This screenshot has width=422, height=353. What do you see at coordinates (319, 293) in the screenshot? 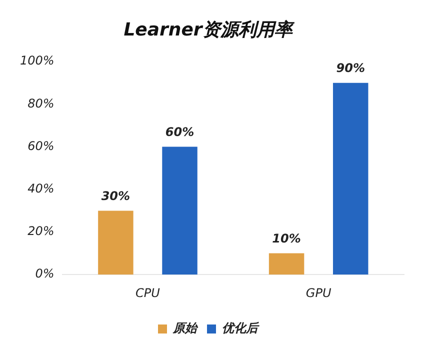
I see `x-tick-label: GPU` at bounding box center [319, 293].